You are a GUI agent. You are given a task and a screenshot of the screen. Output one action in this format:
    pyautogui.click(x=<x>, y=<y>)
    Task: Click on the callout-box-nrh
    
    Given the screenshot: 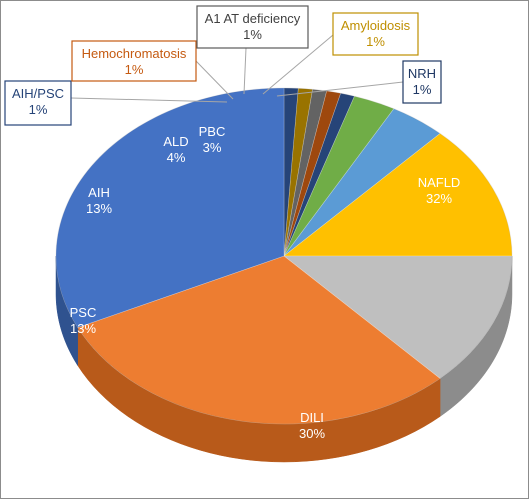 What is the action you would take?
    pyautogui.click(x=422, y=82)
    